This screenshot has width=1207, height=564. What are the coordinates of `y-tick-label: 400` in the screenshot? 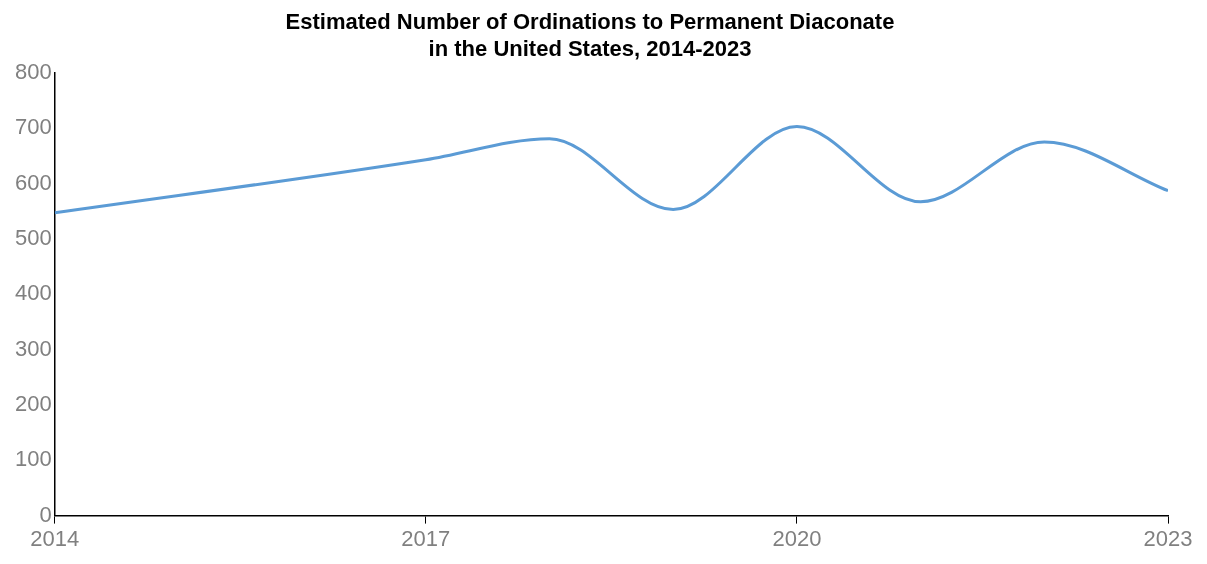 It's located at (33, 293).